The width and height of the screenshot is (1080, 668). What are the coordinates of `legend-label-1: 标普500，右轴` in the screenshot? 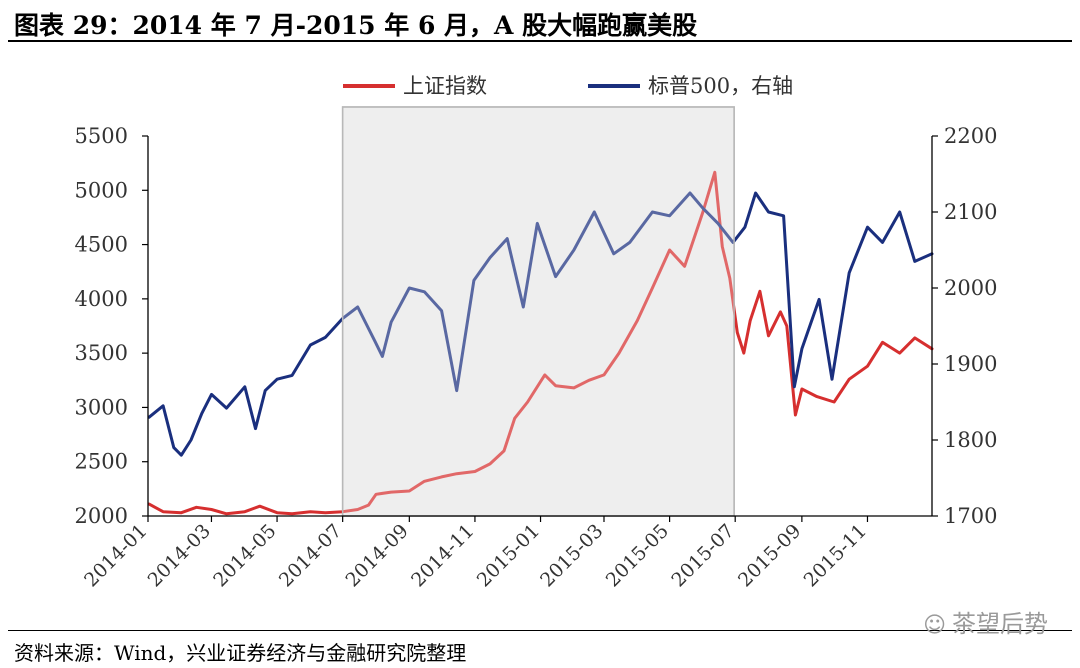 It's located at (720, 86).